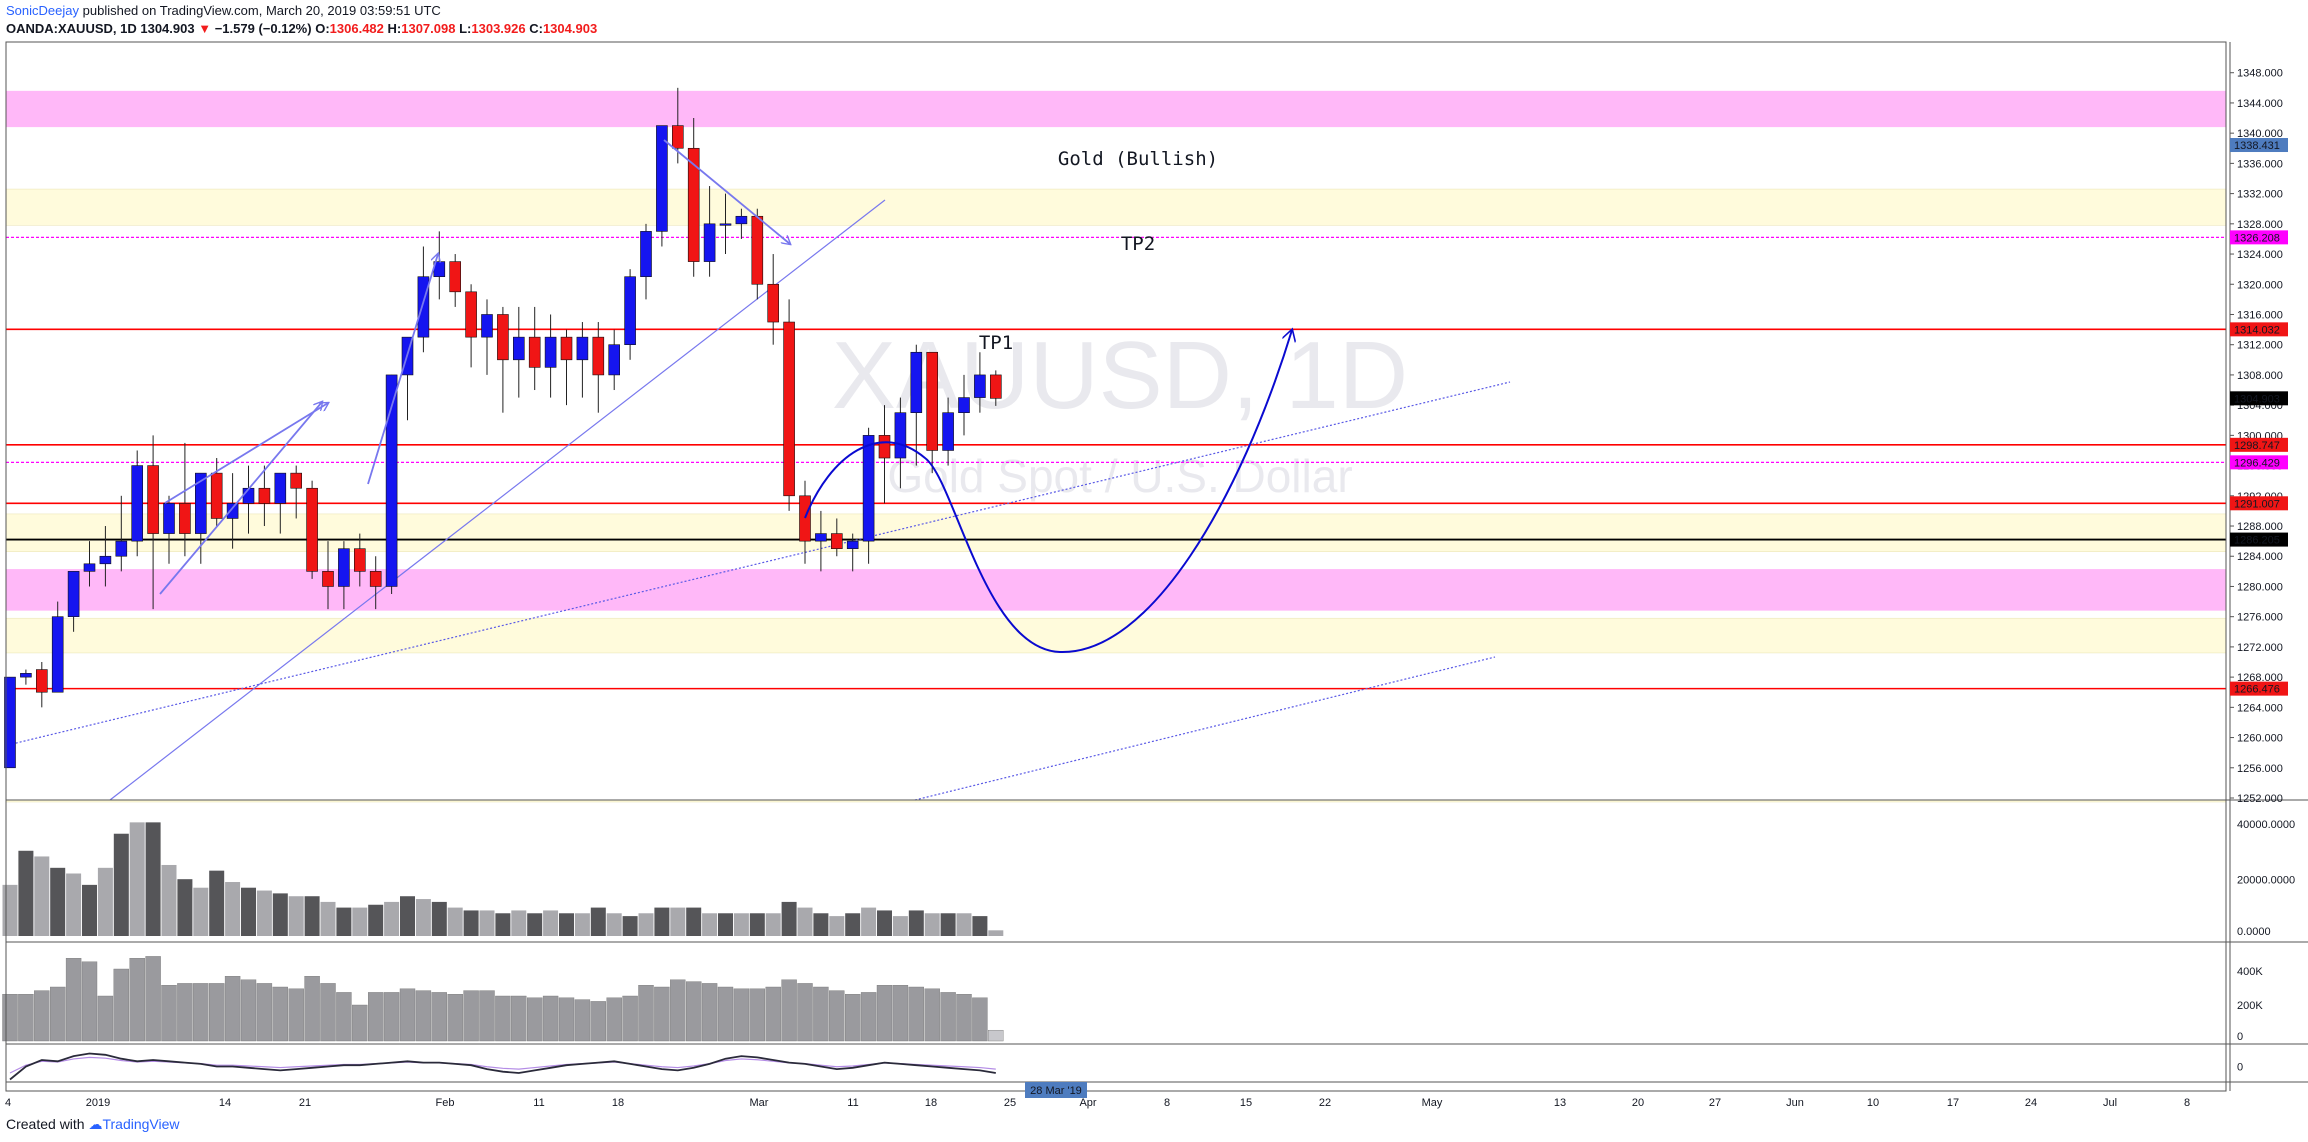  I want to click on author-link: SonicDeejay, so click(42, 10).